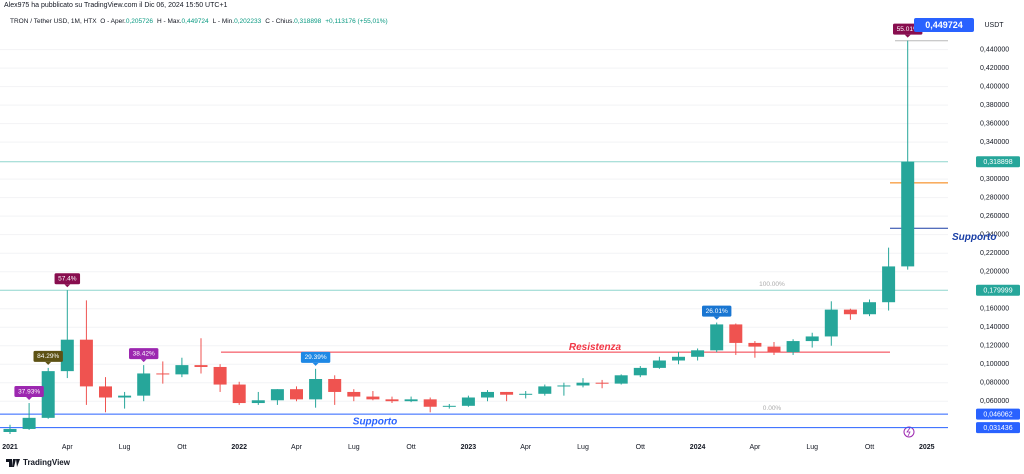 Image resolution: width=1024 pixels, height=474 pixels. What do you see at coordinates (195, 21) in the screenshot?
I see `ohlc-value: 0,449724` at bounding box center [195, 21].